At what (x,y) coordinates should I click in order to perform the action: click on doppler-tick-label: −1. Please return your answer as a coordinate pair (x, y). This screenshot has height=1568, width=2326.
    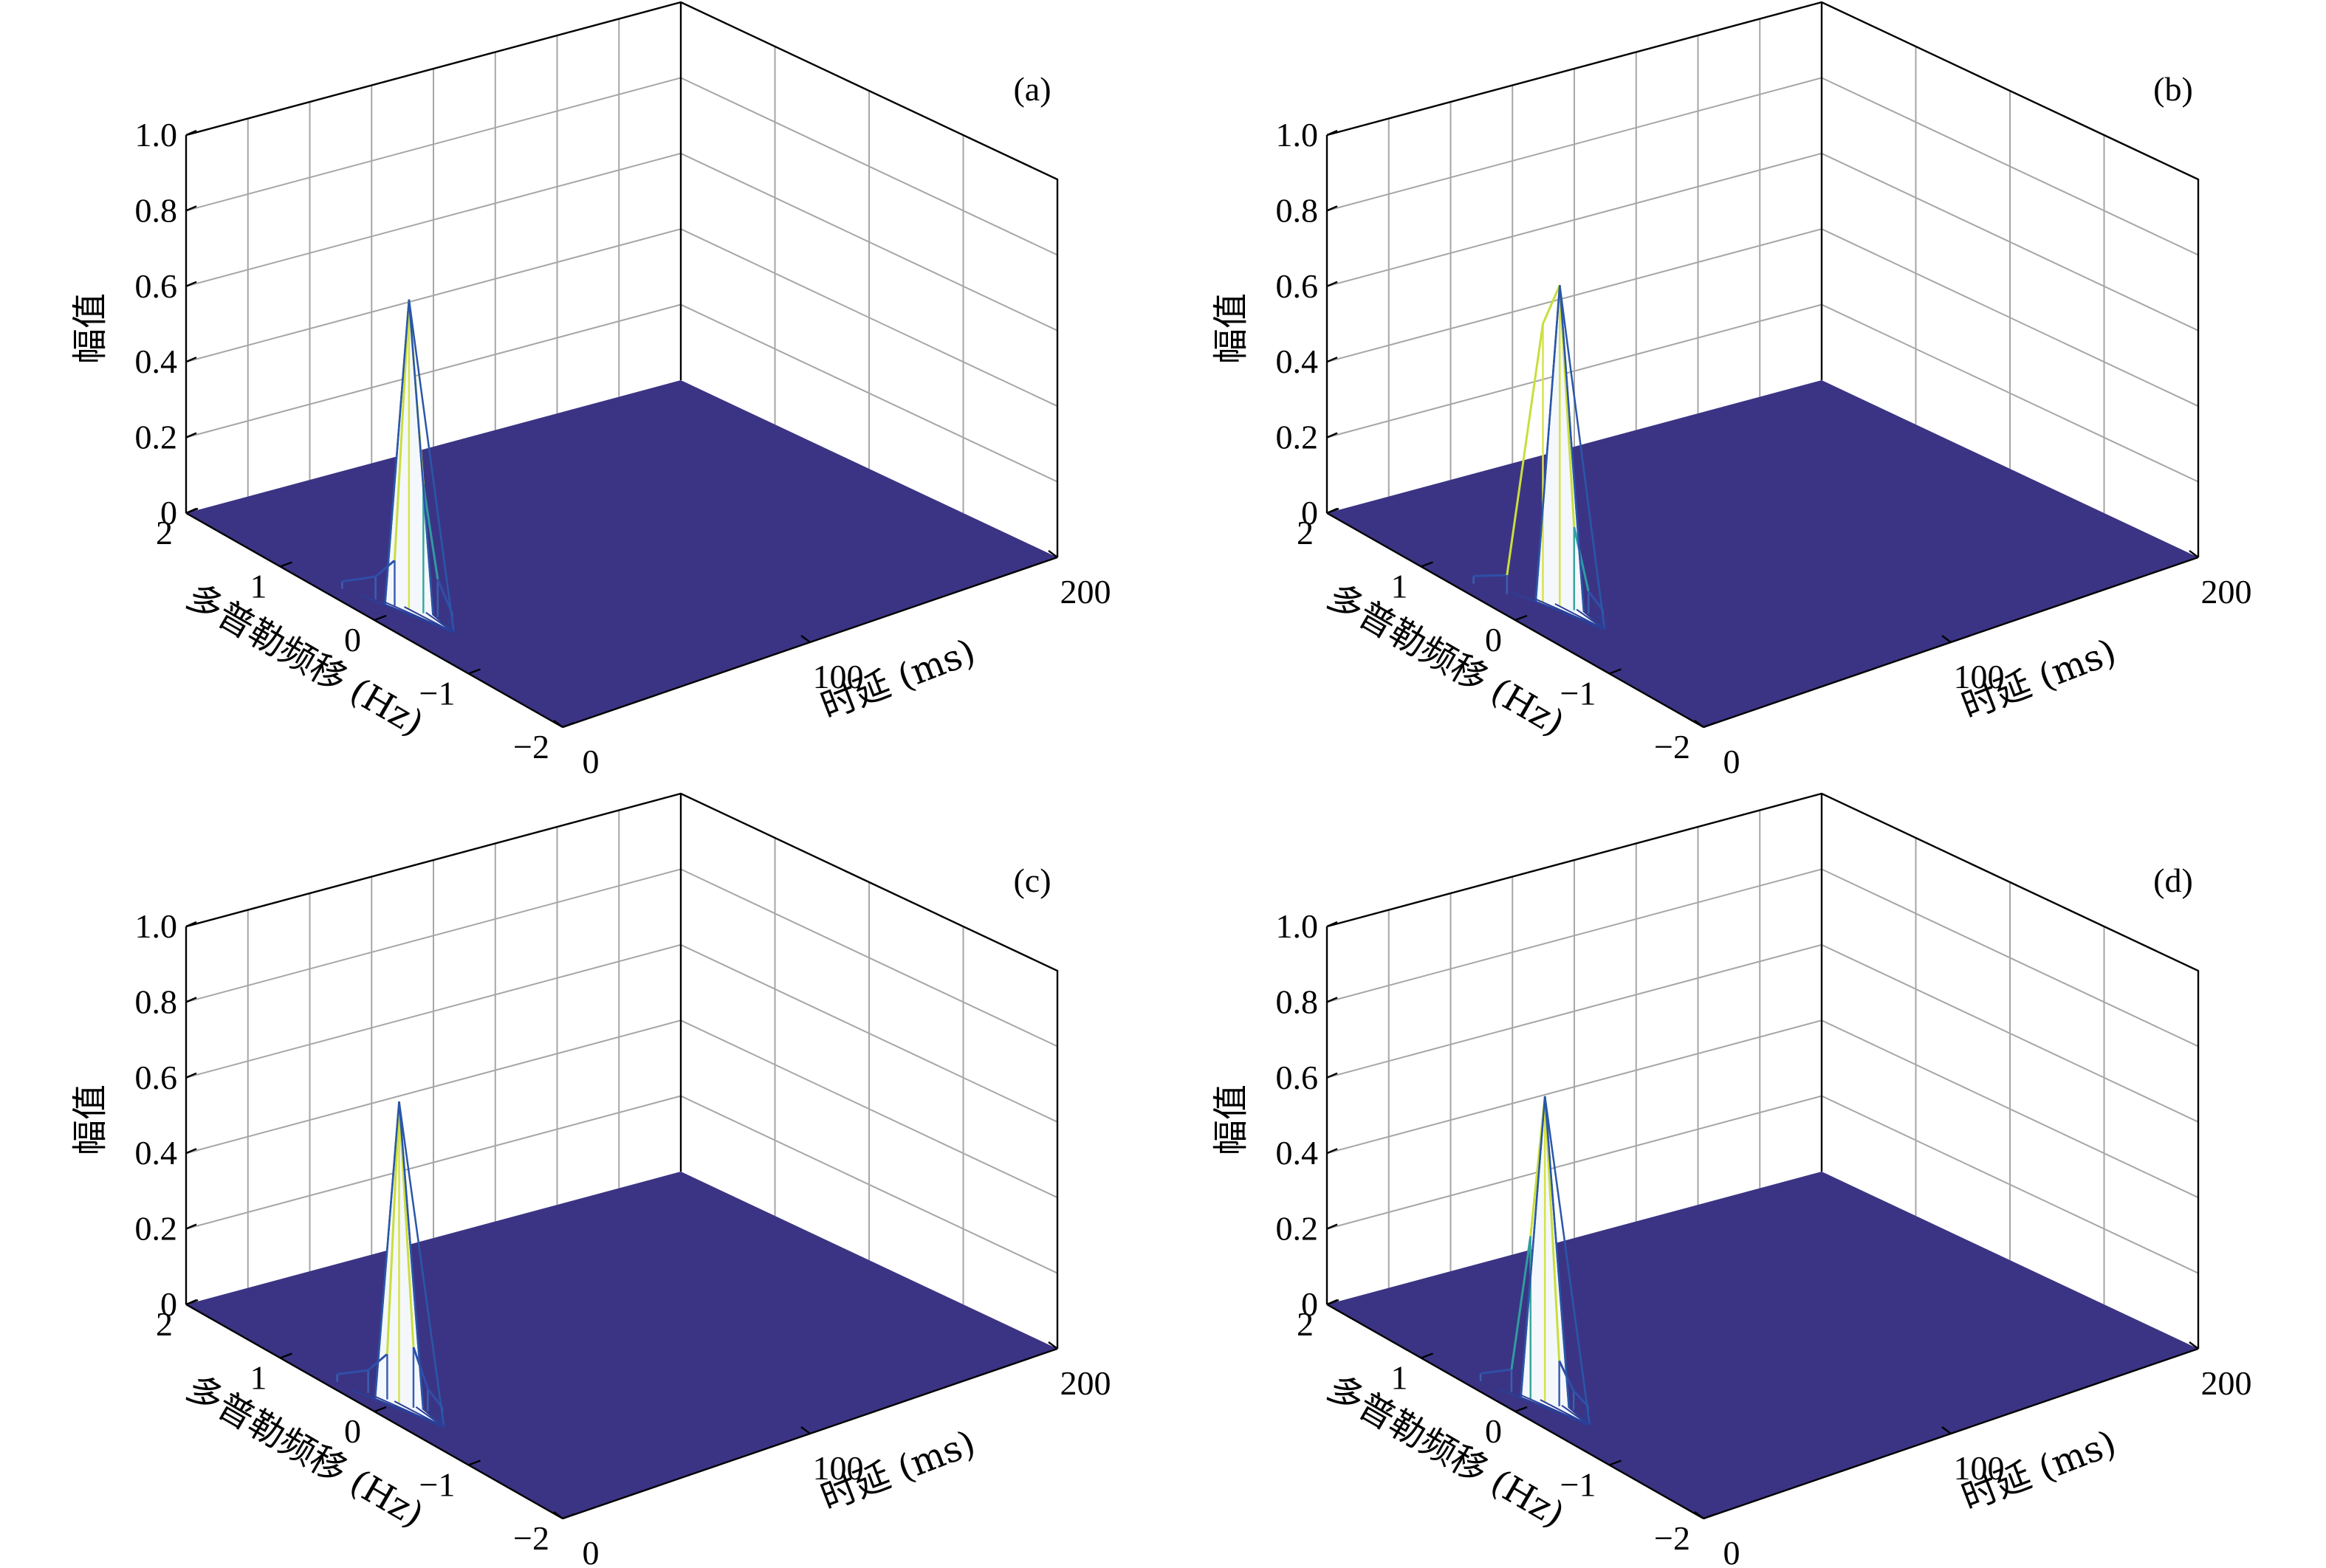
    Looking at the image, I should click on (437, 1485).